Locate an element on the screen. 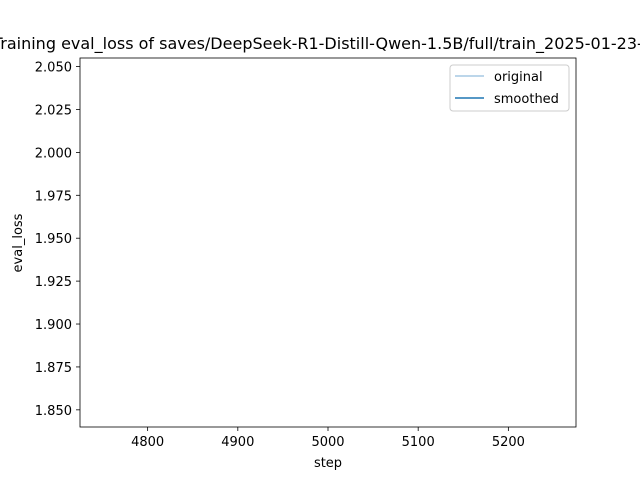  y-tick-label: 2.000 is located at coordinates (53, 153).